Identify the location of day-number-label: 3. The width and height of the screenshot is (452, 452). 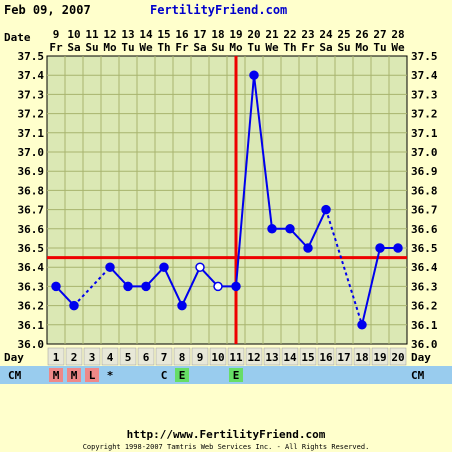
(92, 357).